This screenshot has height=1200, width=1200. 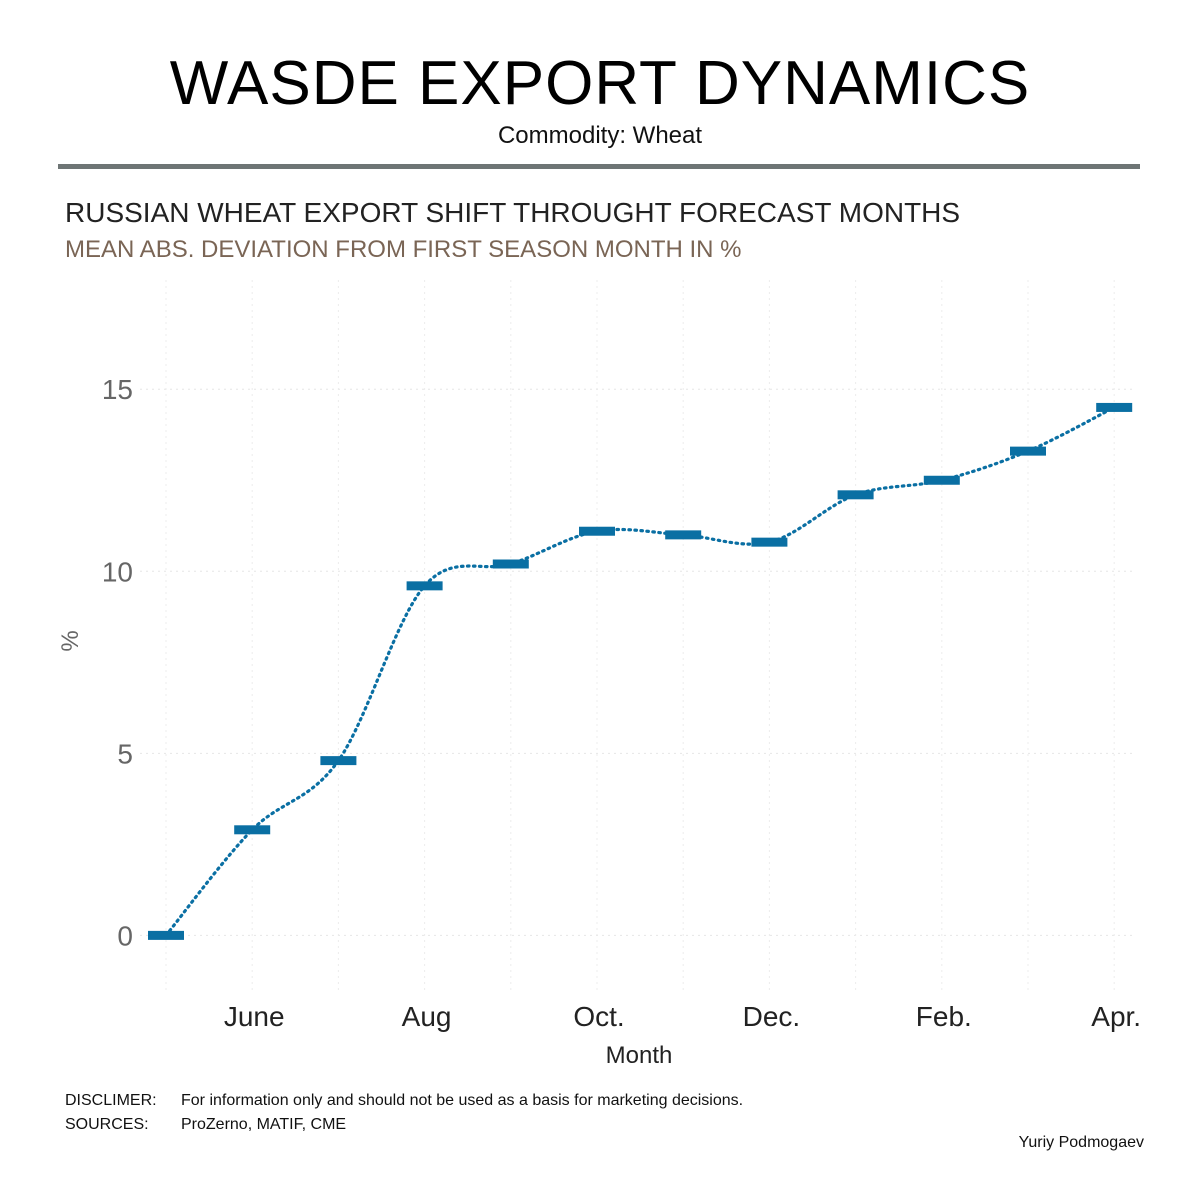 What do you see at coordinates (600, 83) in the screenshot?
I see `page-title: WASDE EXPORT DYNAMICS` at bounding box center [600, 83].